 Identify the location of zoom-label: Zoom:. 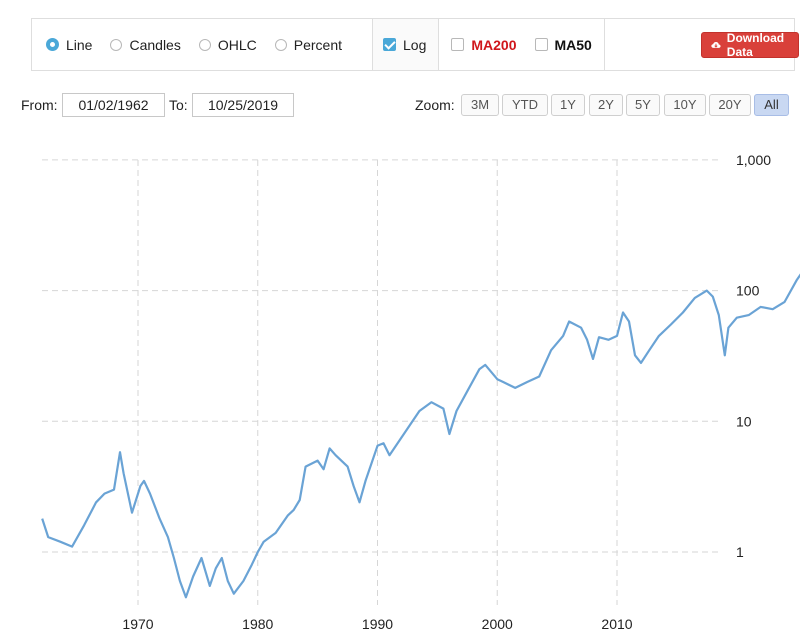
(435, 105).